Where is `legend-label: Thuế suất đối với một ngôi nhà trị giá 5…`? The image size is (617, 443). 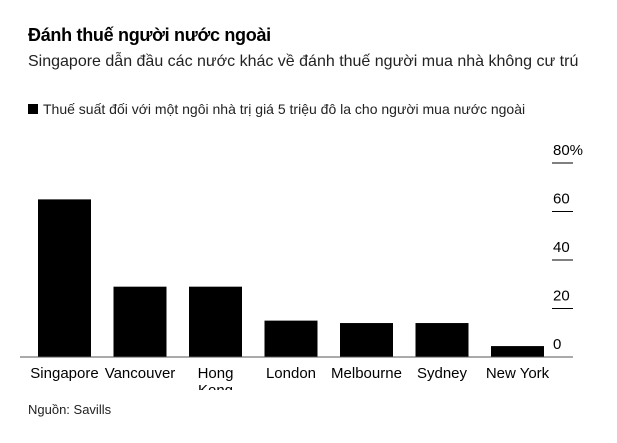
legend-label: Thuế suất đối với một ngôi nhà trị giá 5… is located at coordinates (284, 109).